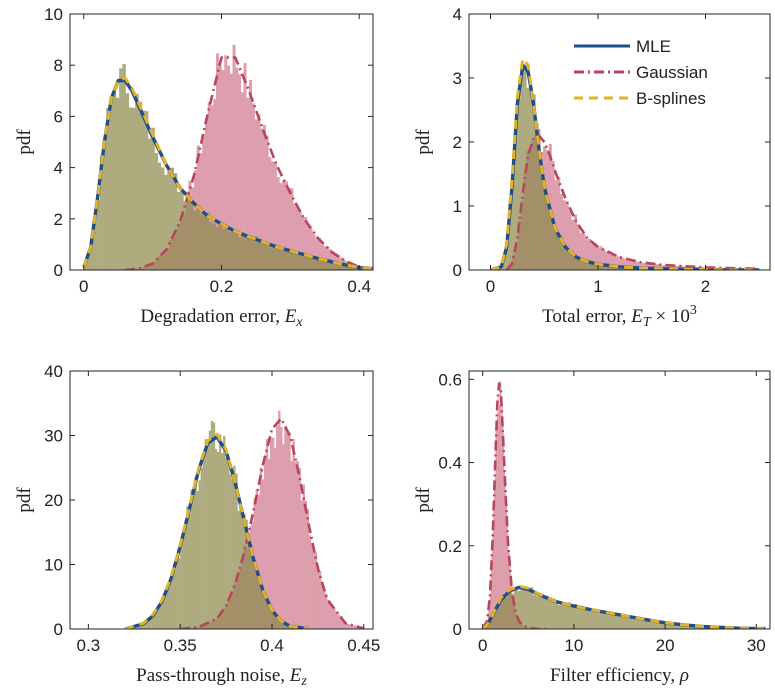 Image resolution: width=775 pixels, height=698 pixels. What do you see at coordinates (457, 14) in the screenshot?
I see `y-tick-label: 4` at bounding box center [457, 14].